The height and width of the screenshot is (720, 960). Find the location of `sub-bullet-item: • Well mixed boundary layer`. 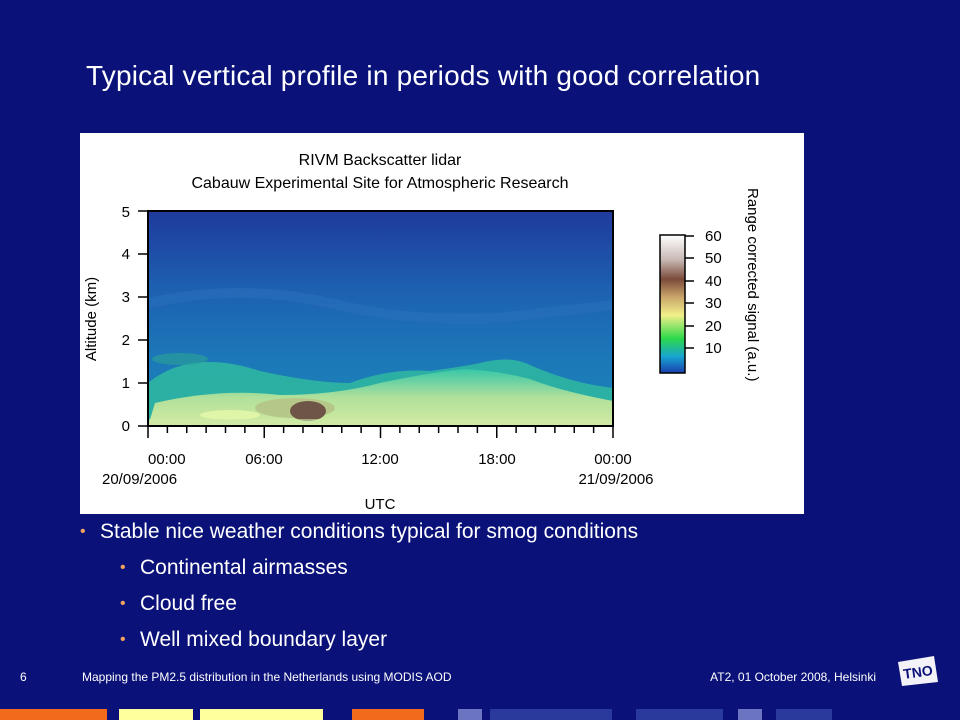

sub-bullet-item: • Well mixed boundary layer is located at coordinates (480, 640).